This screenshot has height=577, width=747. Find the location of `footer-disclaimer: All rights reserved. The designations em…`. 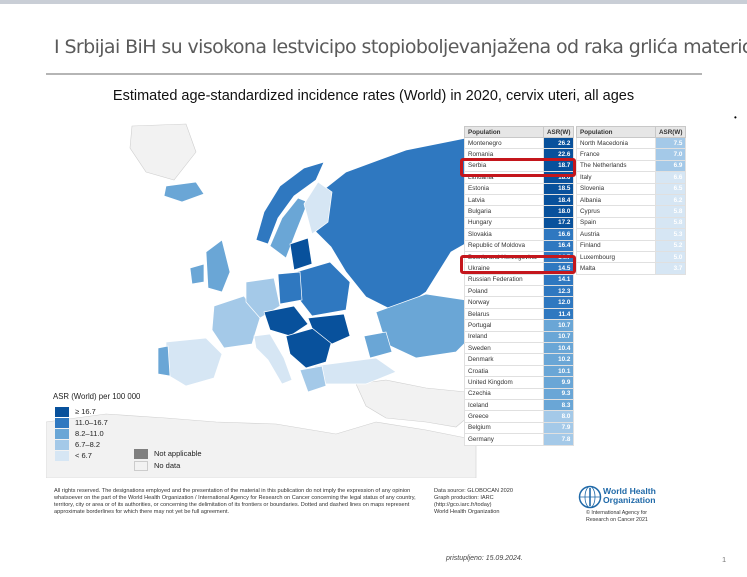

footer-disclaimer: All rights reserved. The designations em… is located at coordinates (235, 501).